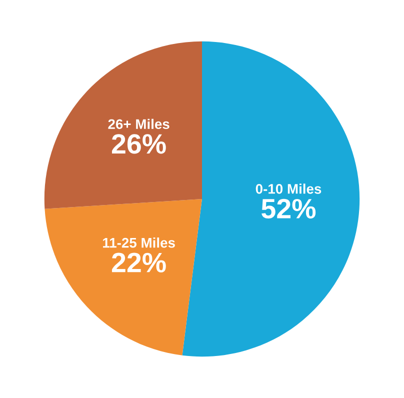 The width and height of the screenshot is (404, 398). Describe the element at coordinates (139, 262) in the screenshot. I see `data-label: 22%` at that location.